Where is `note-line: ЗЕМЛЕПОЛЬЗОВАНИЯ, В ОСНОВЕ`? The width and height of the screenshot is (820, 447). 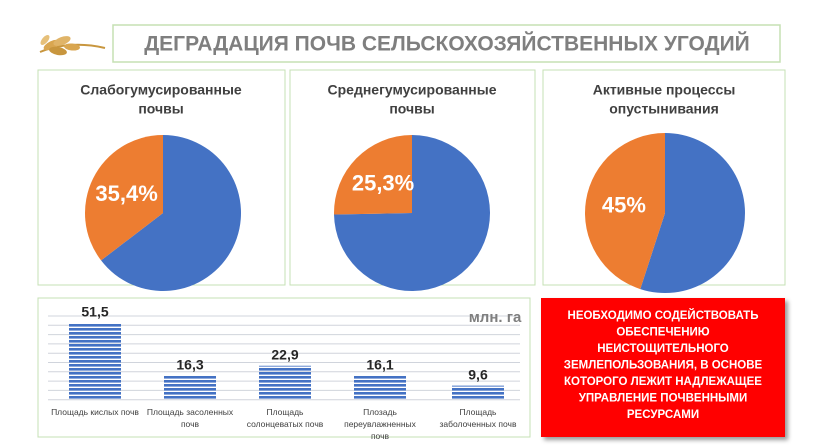
note-line: ЗЕМЛЕПОЛЬЗОВАНИЯ, В ОСНОВЕ is located at coordinates (663, 366).